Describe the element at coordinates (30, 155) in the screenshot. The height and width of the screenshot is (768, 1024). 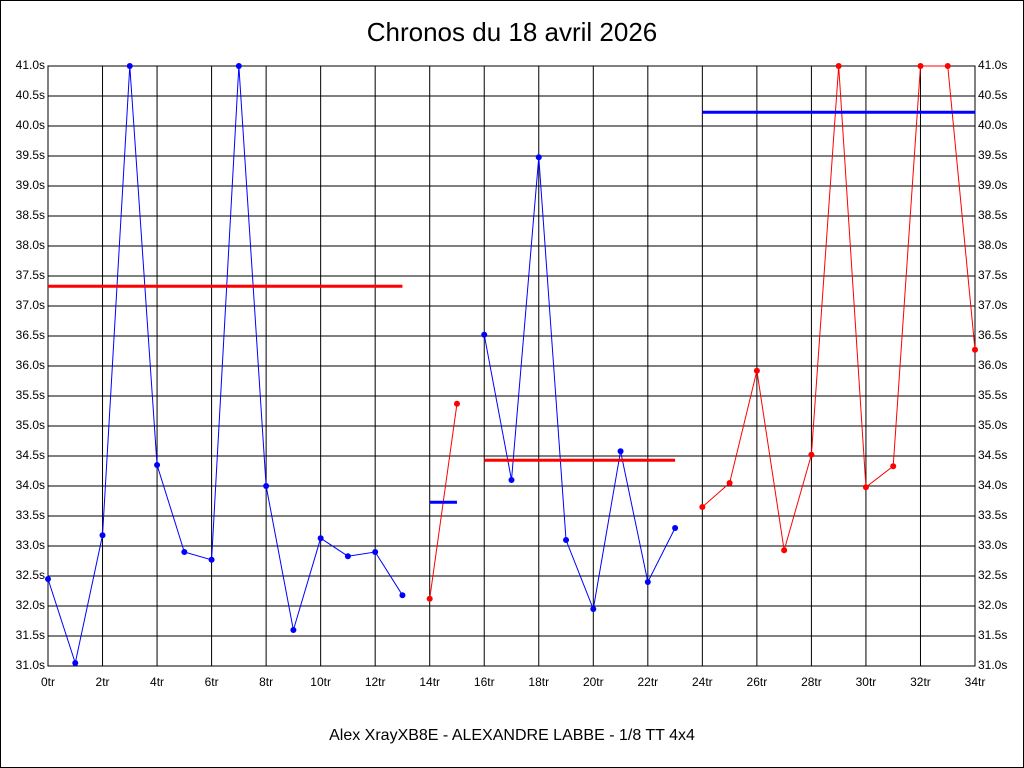
I see `y-tick-label: 39.5s` at that location.